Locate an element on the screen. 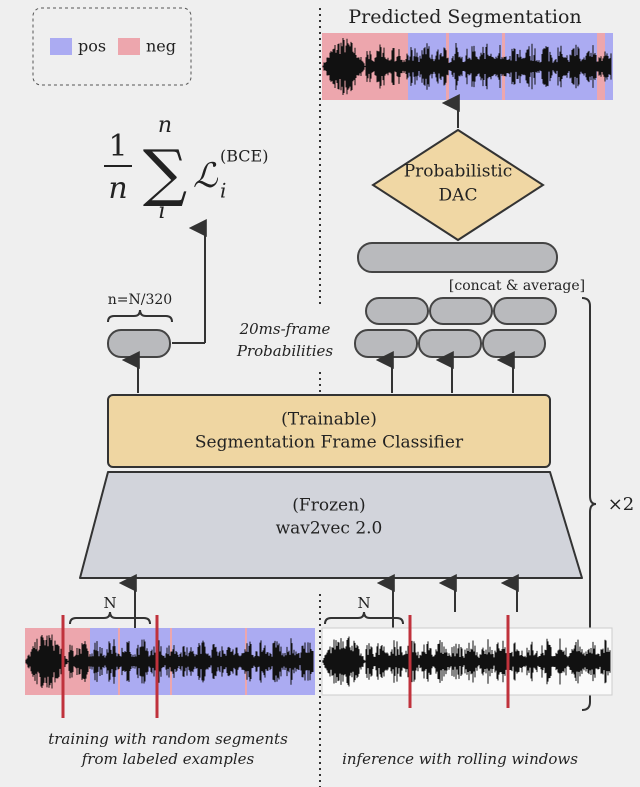  probabilities-note: Probabilities is located at coordinates (285, 351).